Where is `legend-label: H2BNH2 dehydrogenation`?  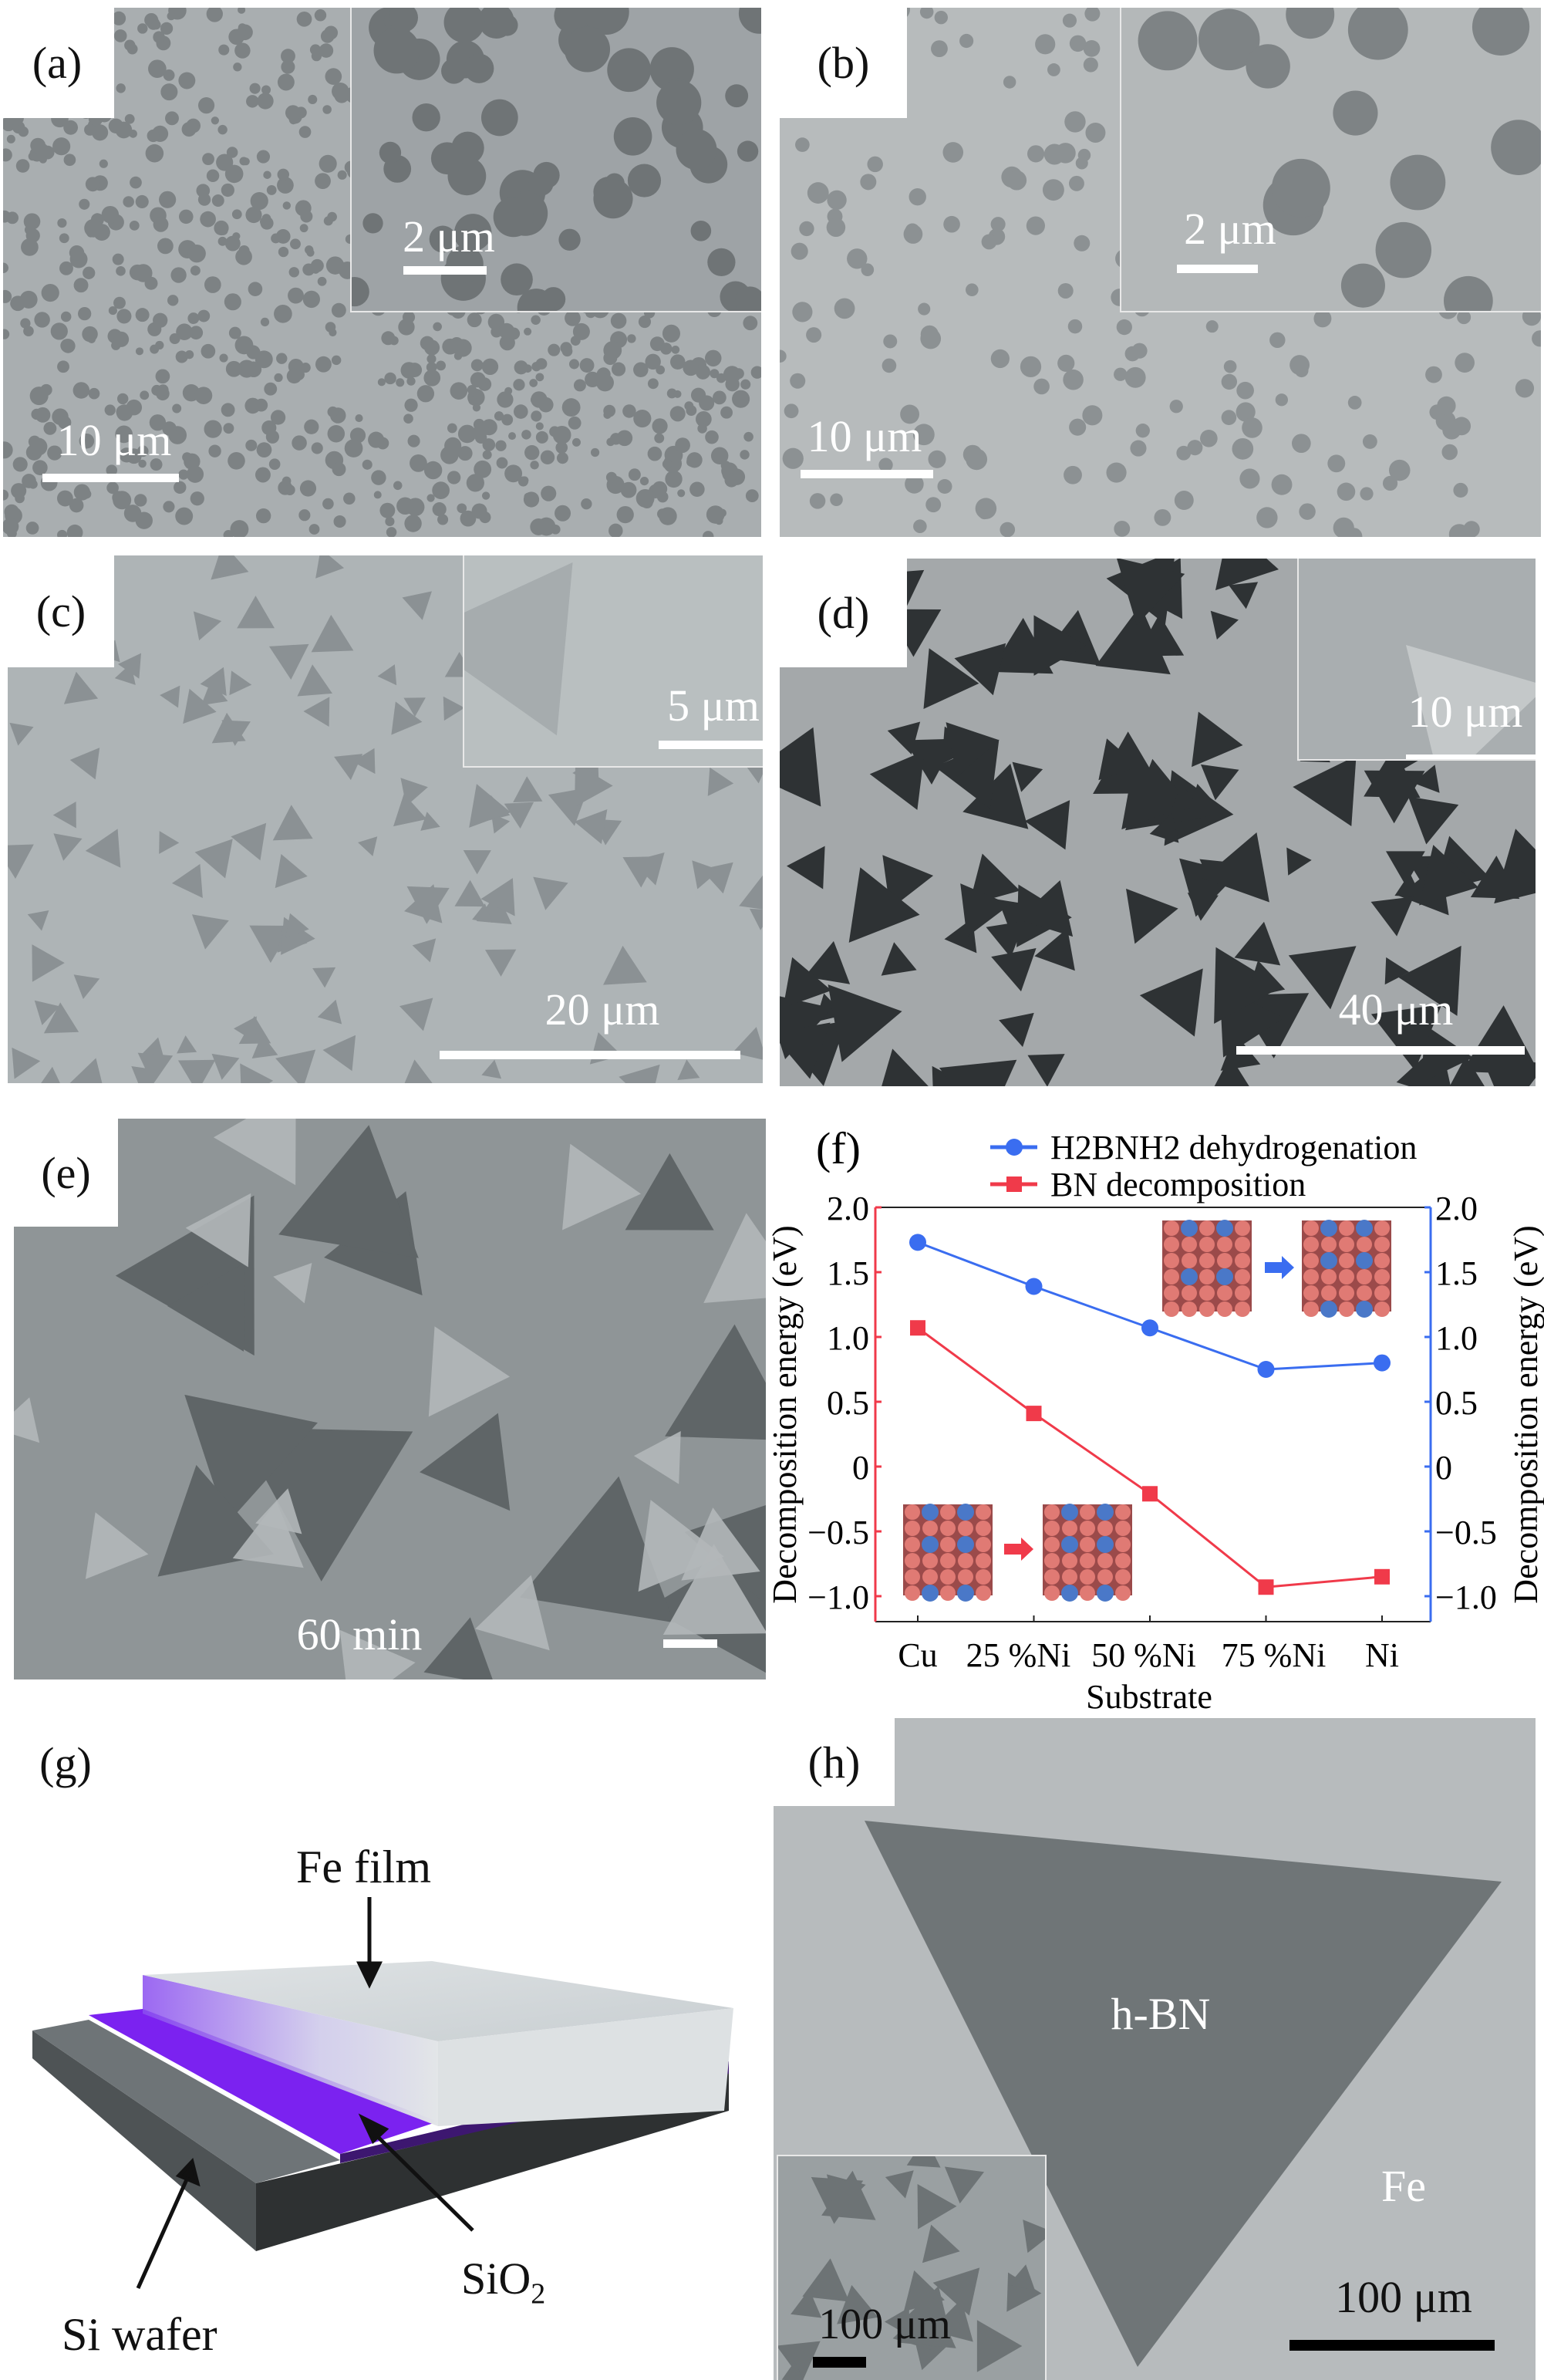 legend-label: H2BNH2 dehydrogenation is located at coordinates (1233, 1147).